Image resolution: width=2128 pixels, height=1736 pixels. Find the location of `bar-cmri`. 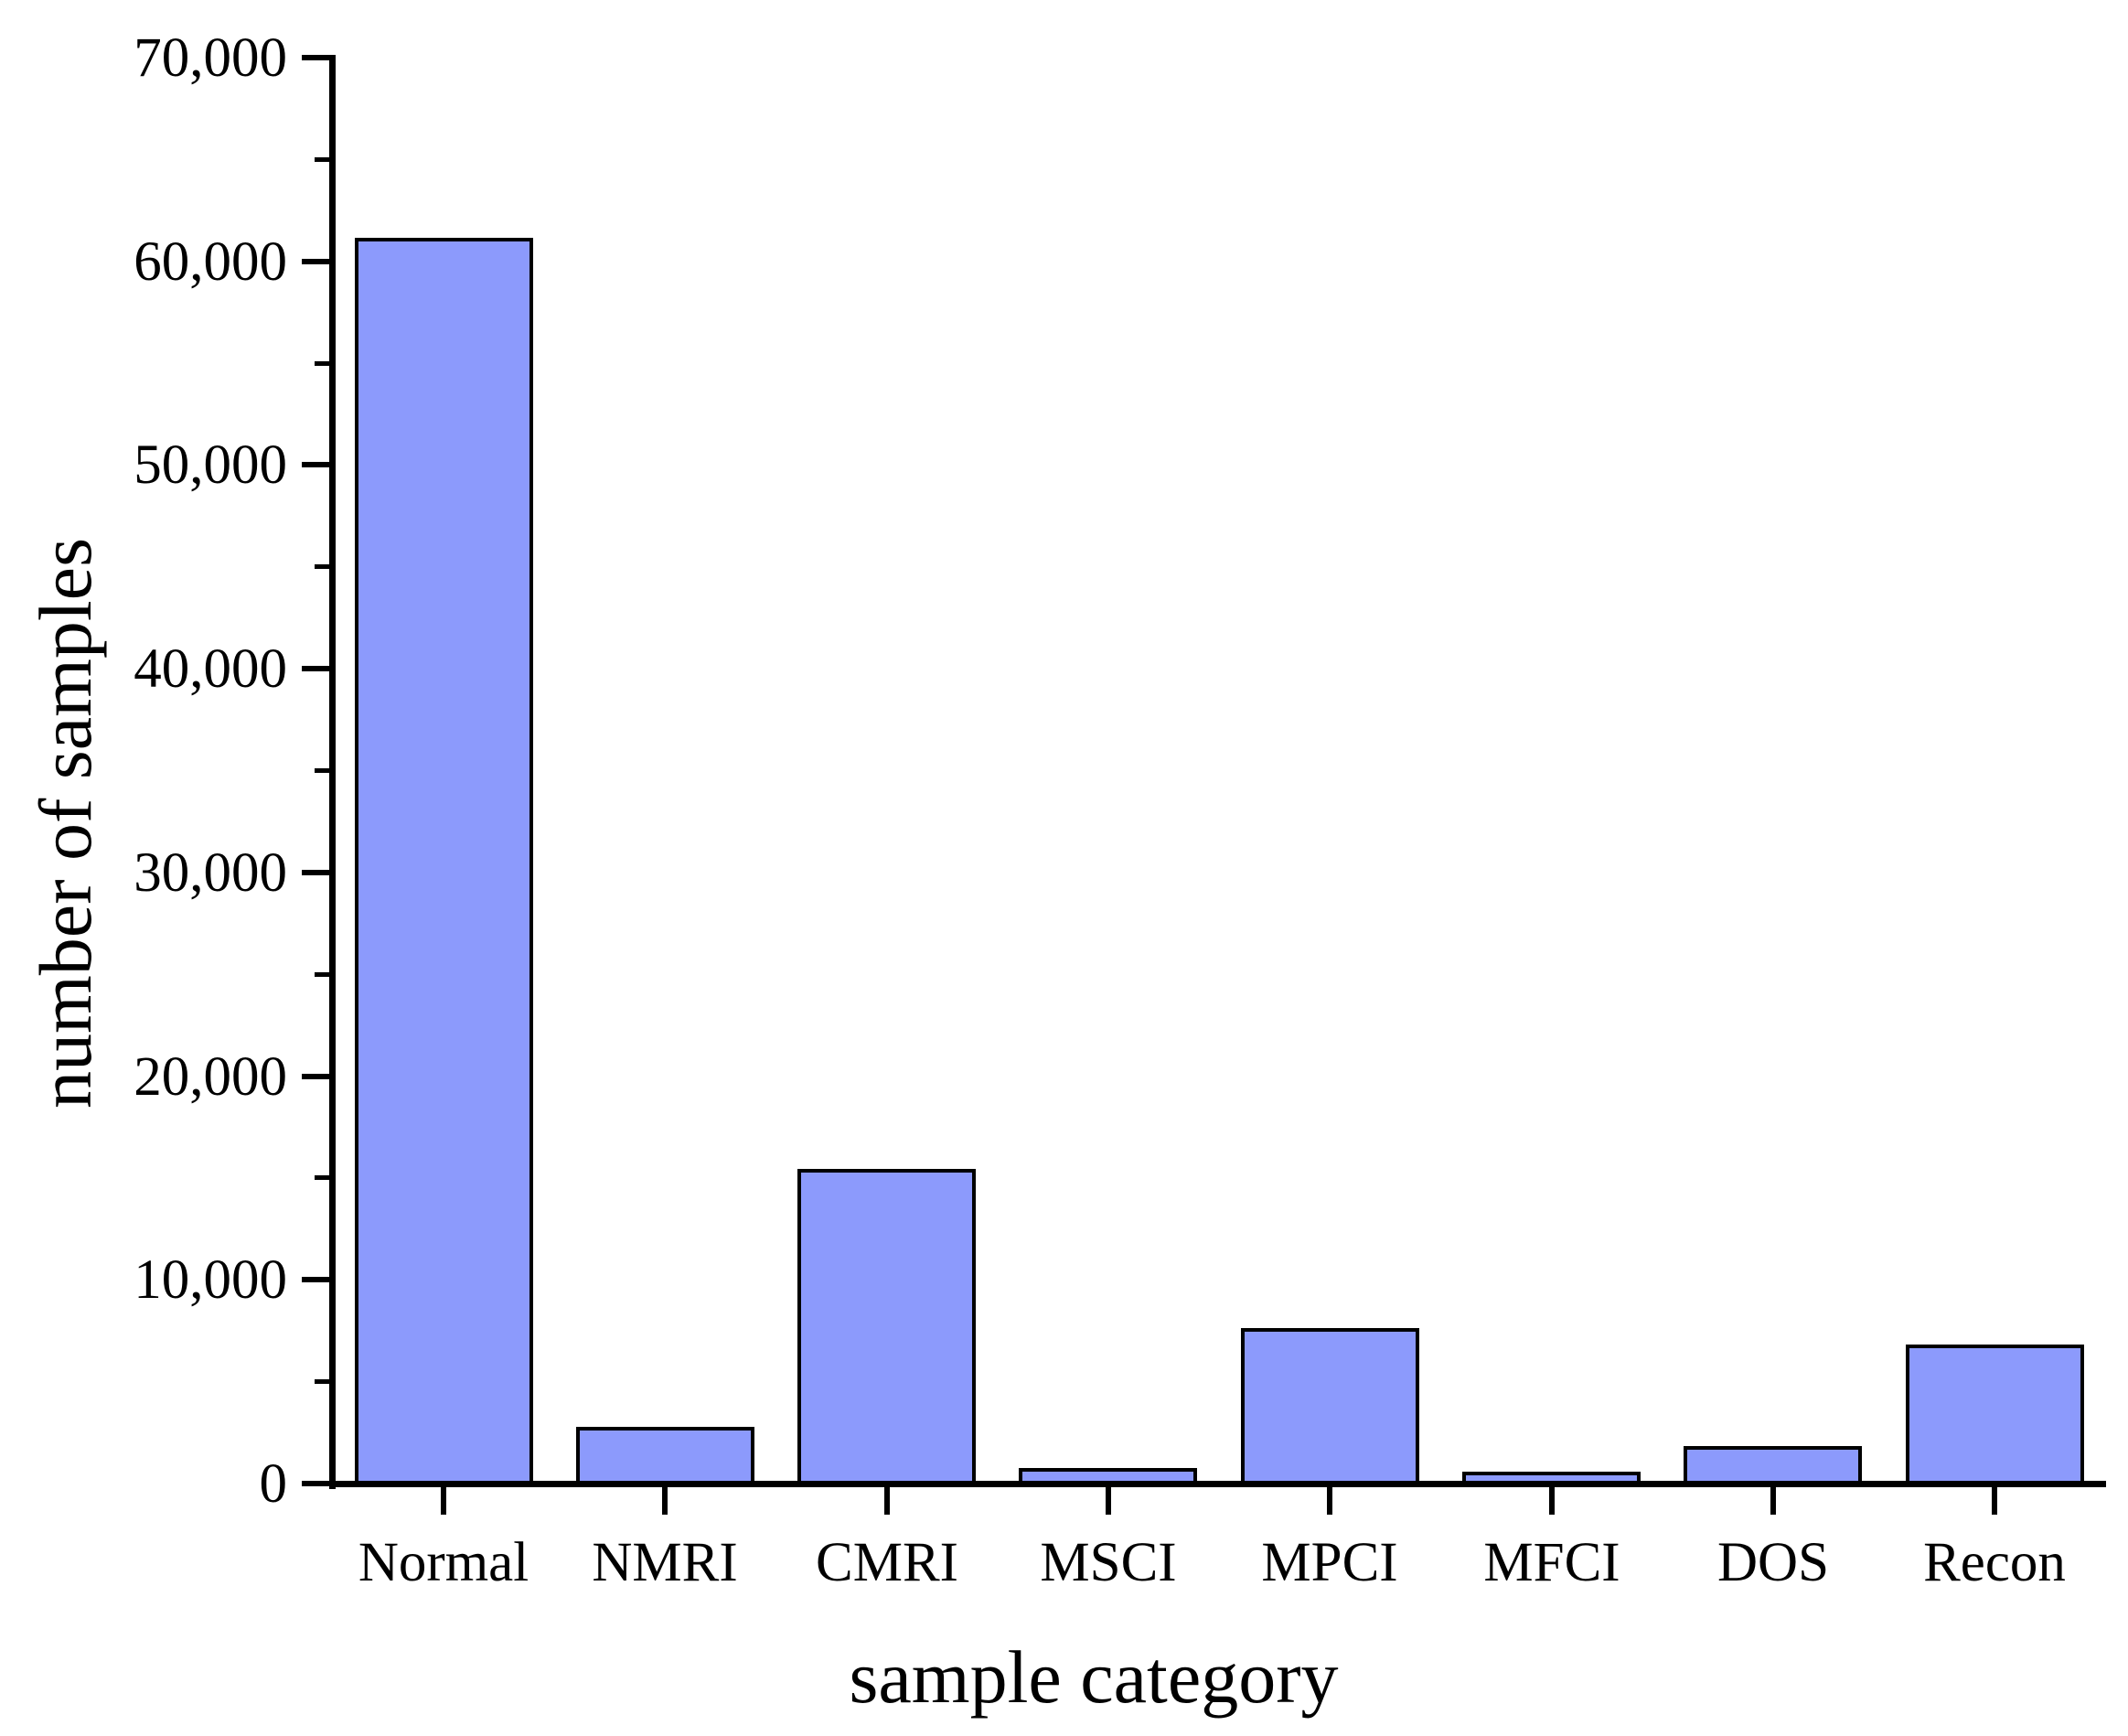

bar-cmri is located at coordinates (887, 1327).